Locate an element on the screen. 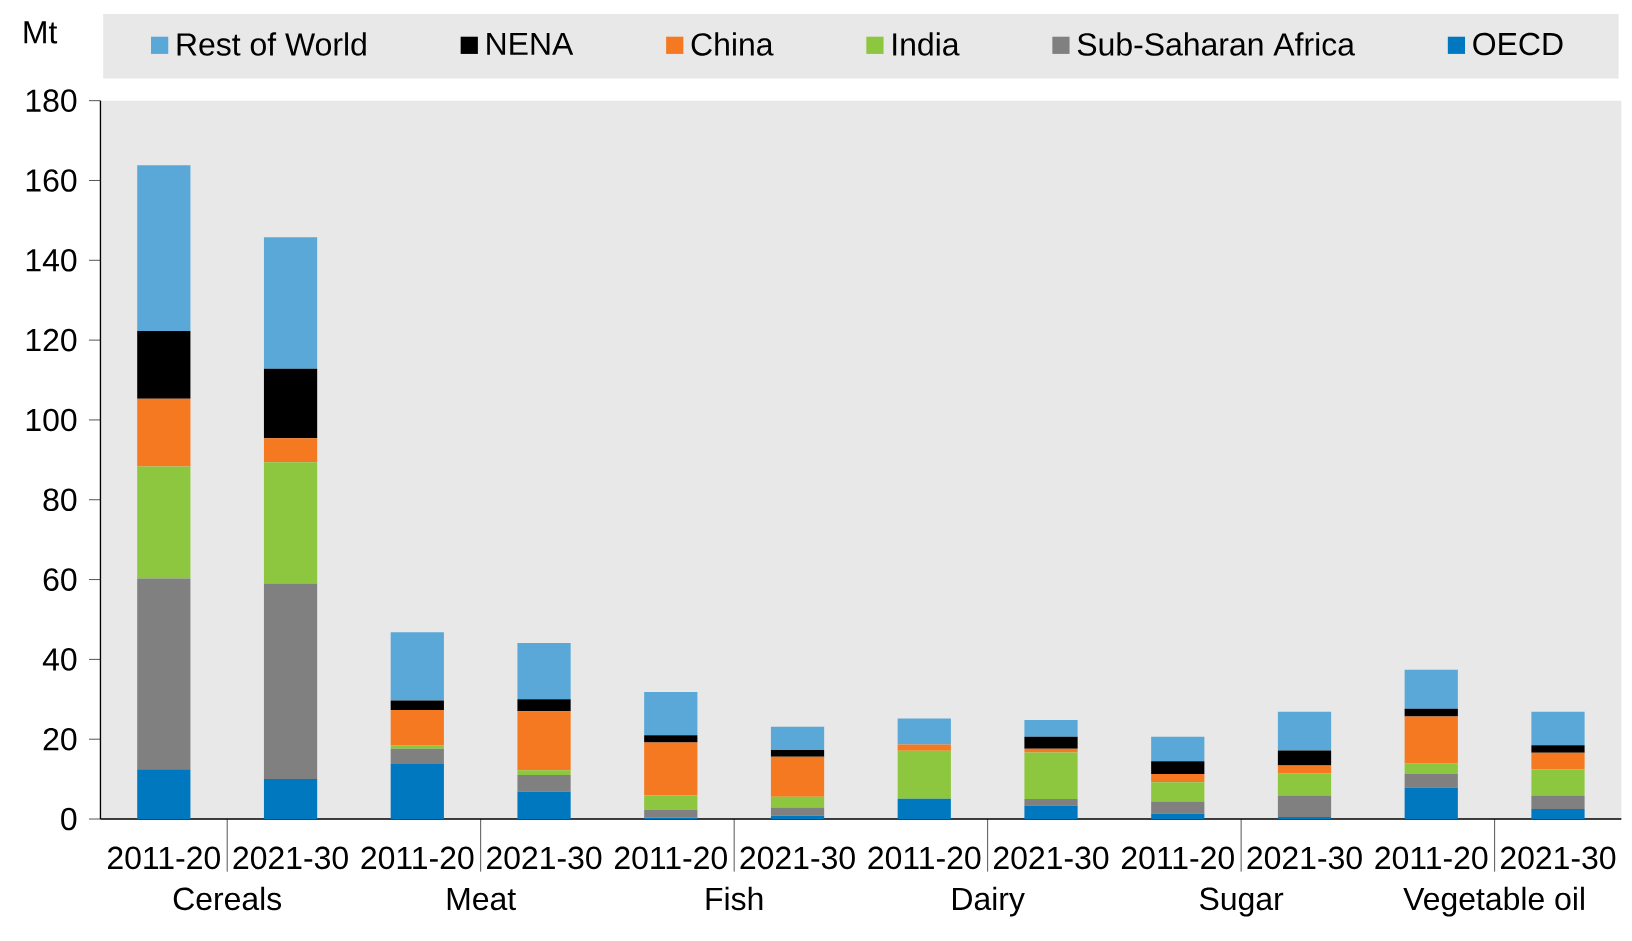 The height and width of the screenshot is (941, 1632). text: Meat is located at coordinates (481, 898).